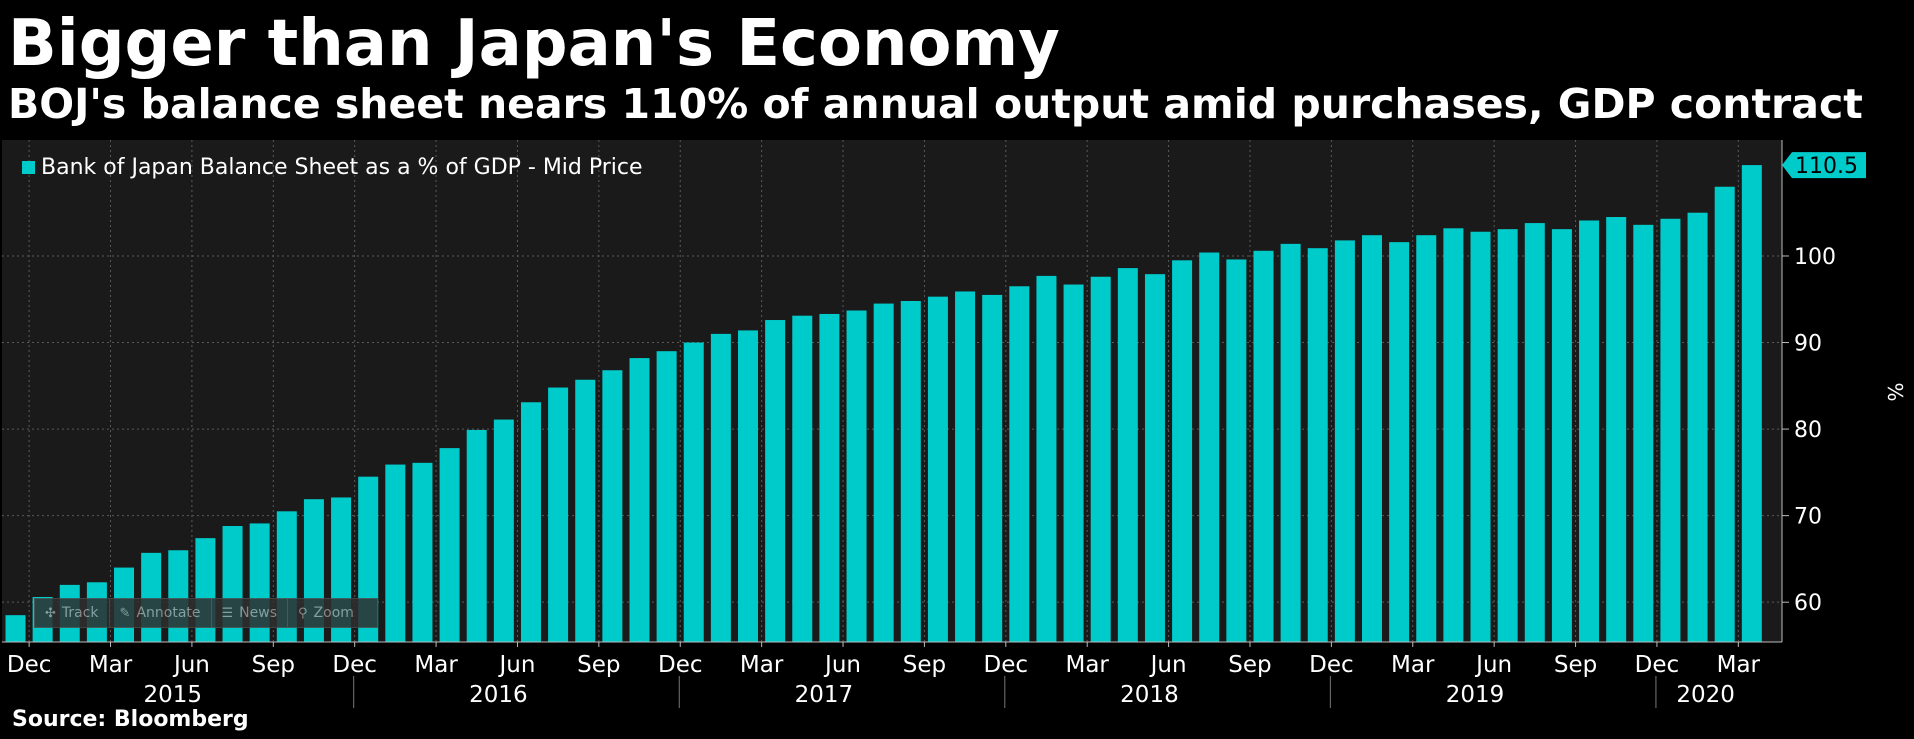 The image size is (1914, 739). I want to click on track-button: ✣ Track, so click(72, 613).